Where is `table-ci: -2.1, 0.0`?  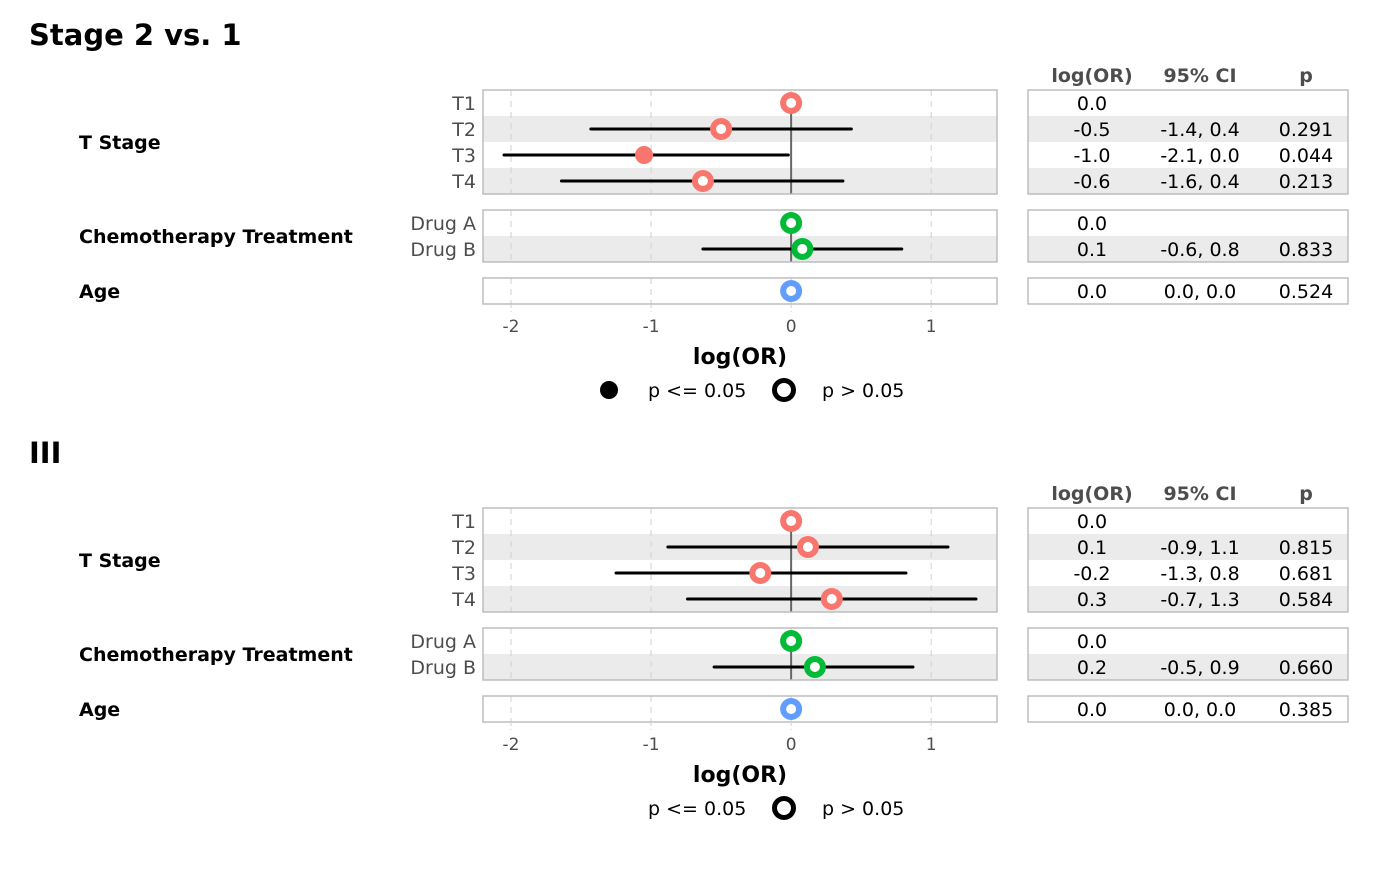
table-ci: -2.1, 0.0 is located at coordinates (1199, 156).